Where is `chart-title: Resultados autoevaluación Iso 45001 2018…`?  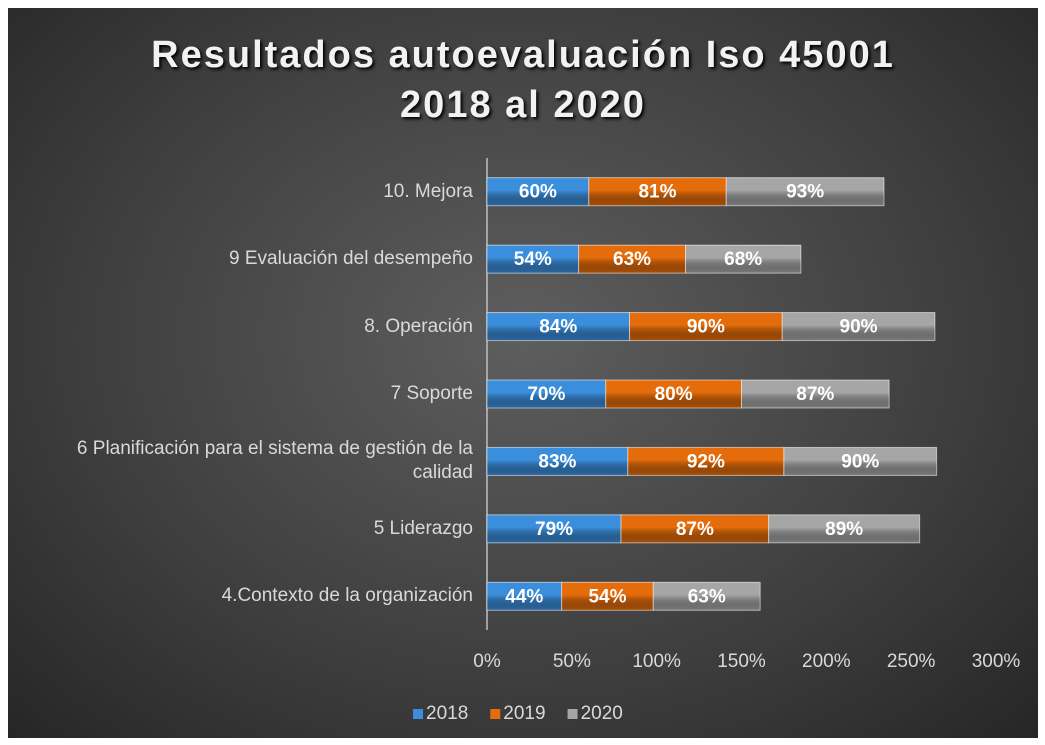
chart-title: Resultados autoevaluación Iso 45001 2018… is located at coordinates (523, 80).